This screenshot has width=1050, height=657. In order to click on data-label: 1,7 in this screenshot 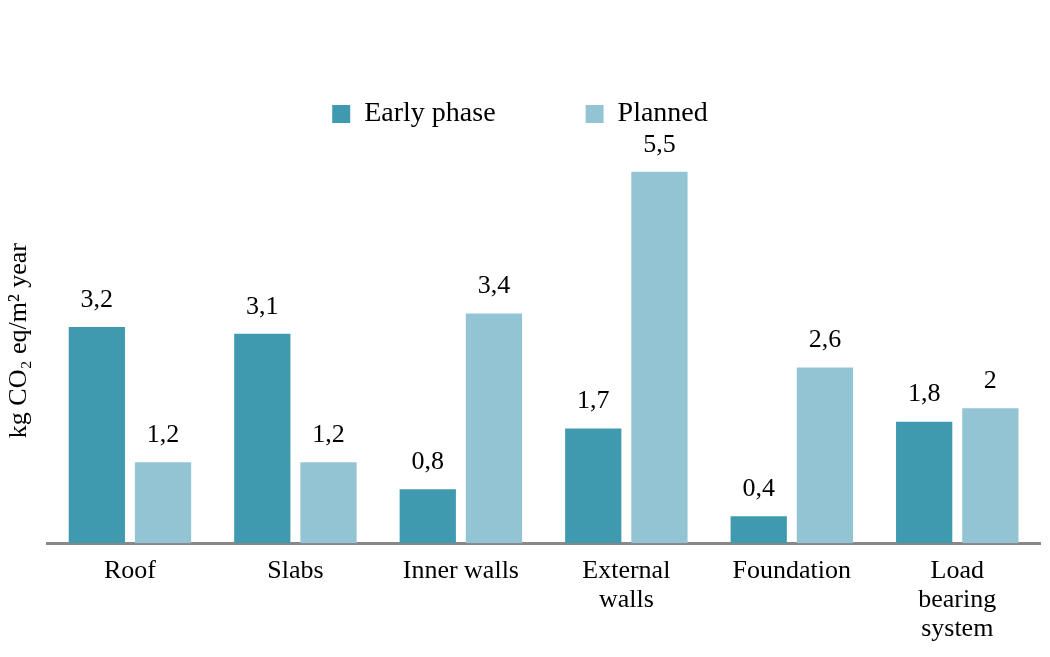, I will do `click(593, 400)`.